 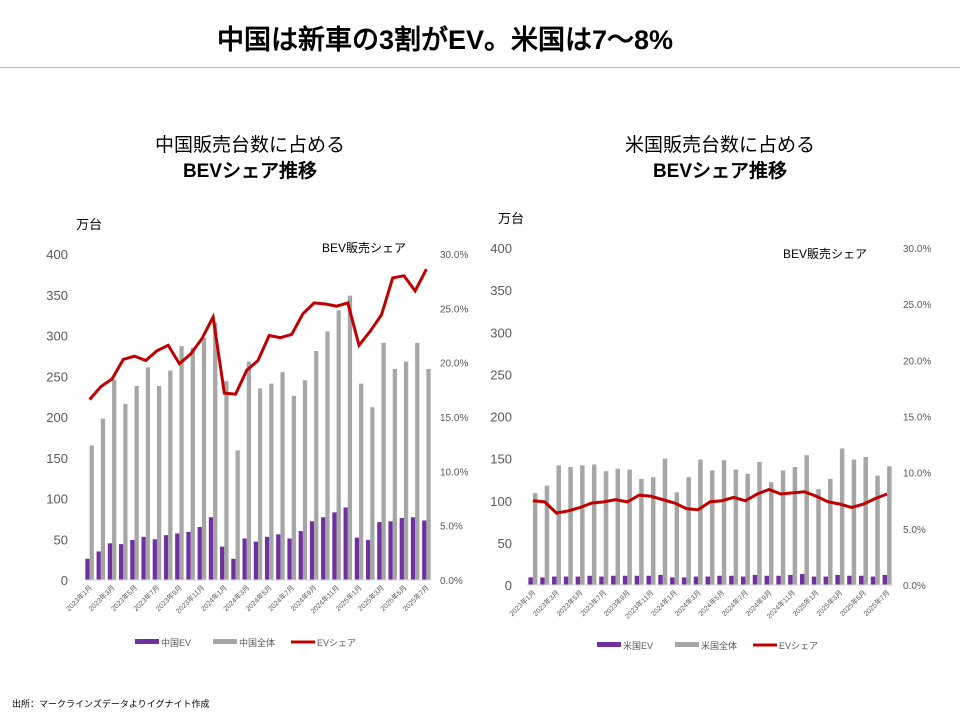 I want to click on y2-tick-label: 0.0%, so click(x=914, y=586).